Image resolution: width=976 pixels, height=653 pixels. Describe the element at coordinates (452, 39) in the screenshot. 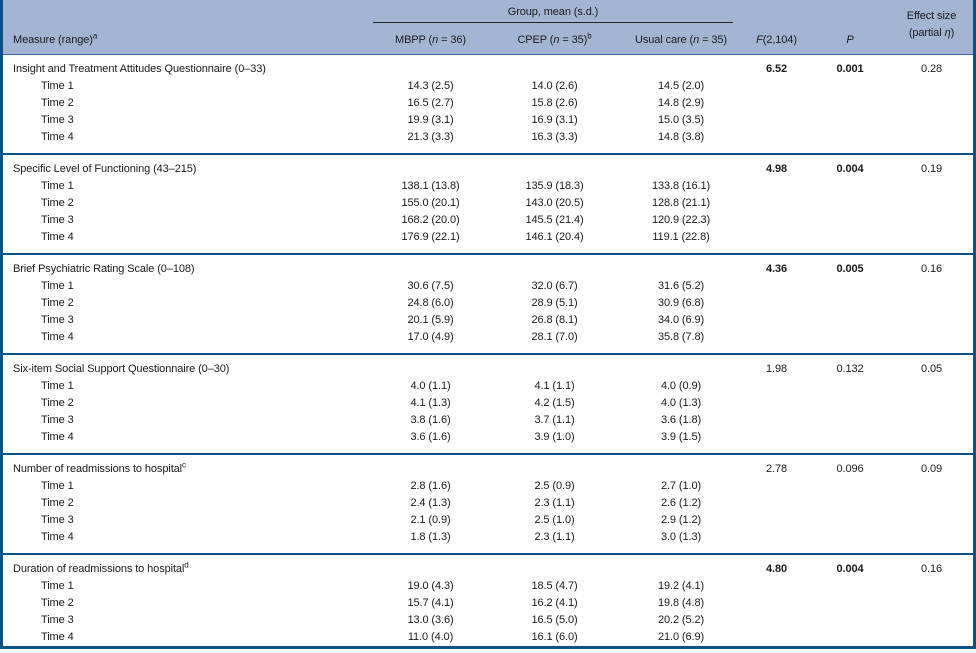

I see `mbpp-n: = 36)` at that location.